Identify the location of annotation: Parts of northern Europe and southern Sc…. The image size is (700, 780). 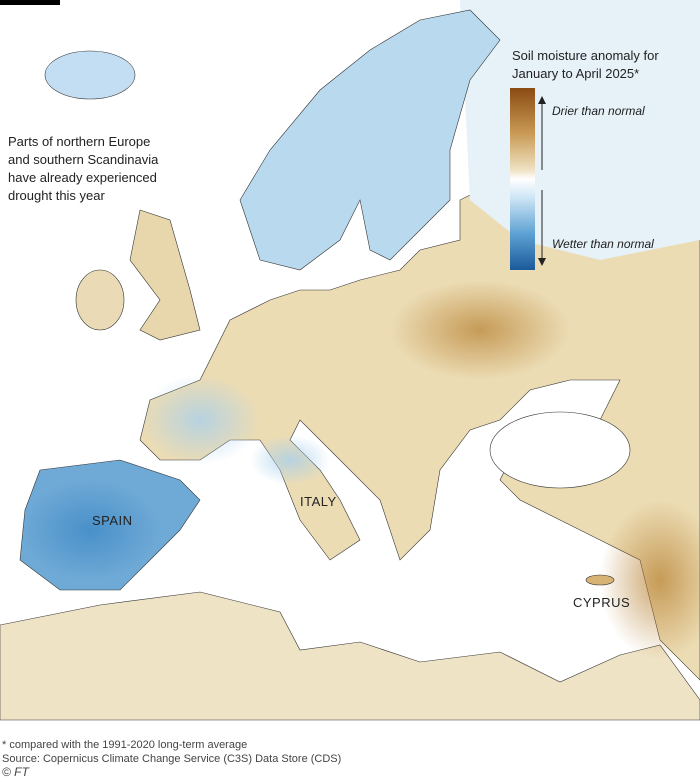
(83, 168).